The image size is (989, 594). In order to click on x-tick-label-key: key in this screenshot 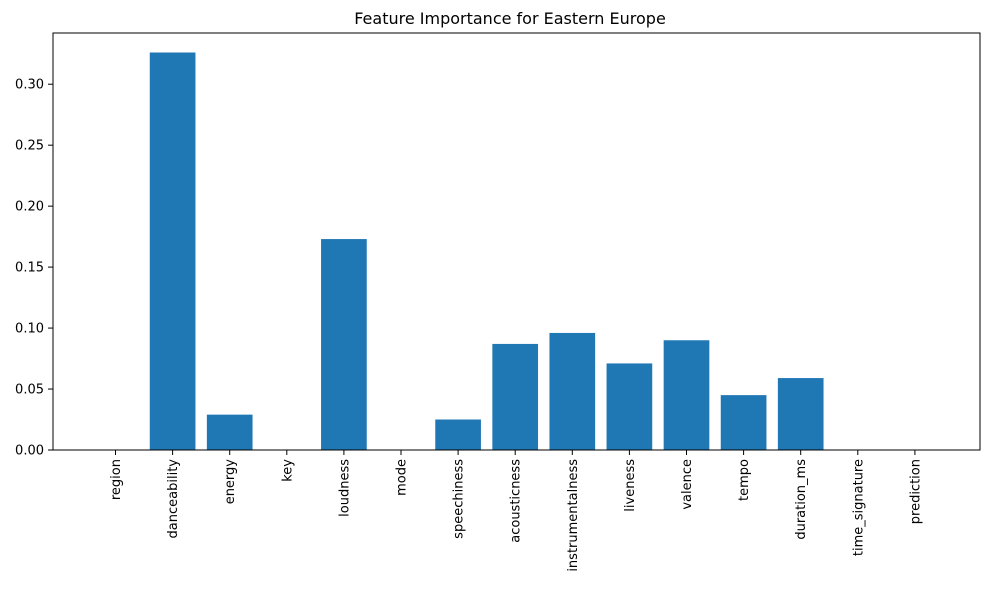, I will do `click(287, 470)`.